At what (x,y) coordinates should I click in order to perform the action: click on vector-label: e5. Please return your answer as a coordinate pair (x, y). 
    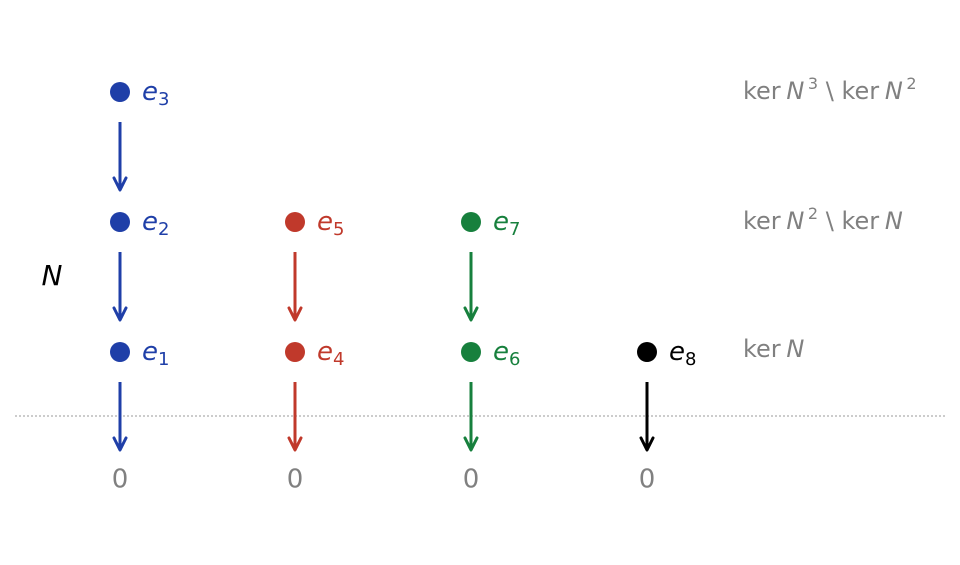
    Looking at the image, I should click on (330, 224).